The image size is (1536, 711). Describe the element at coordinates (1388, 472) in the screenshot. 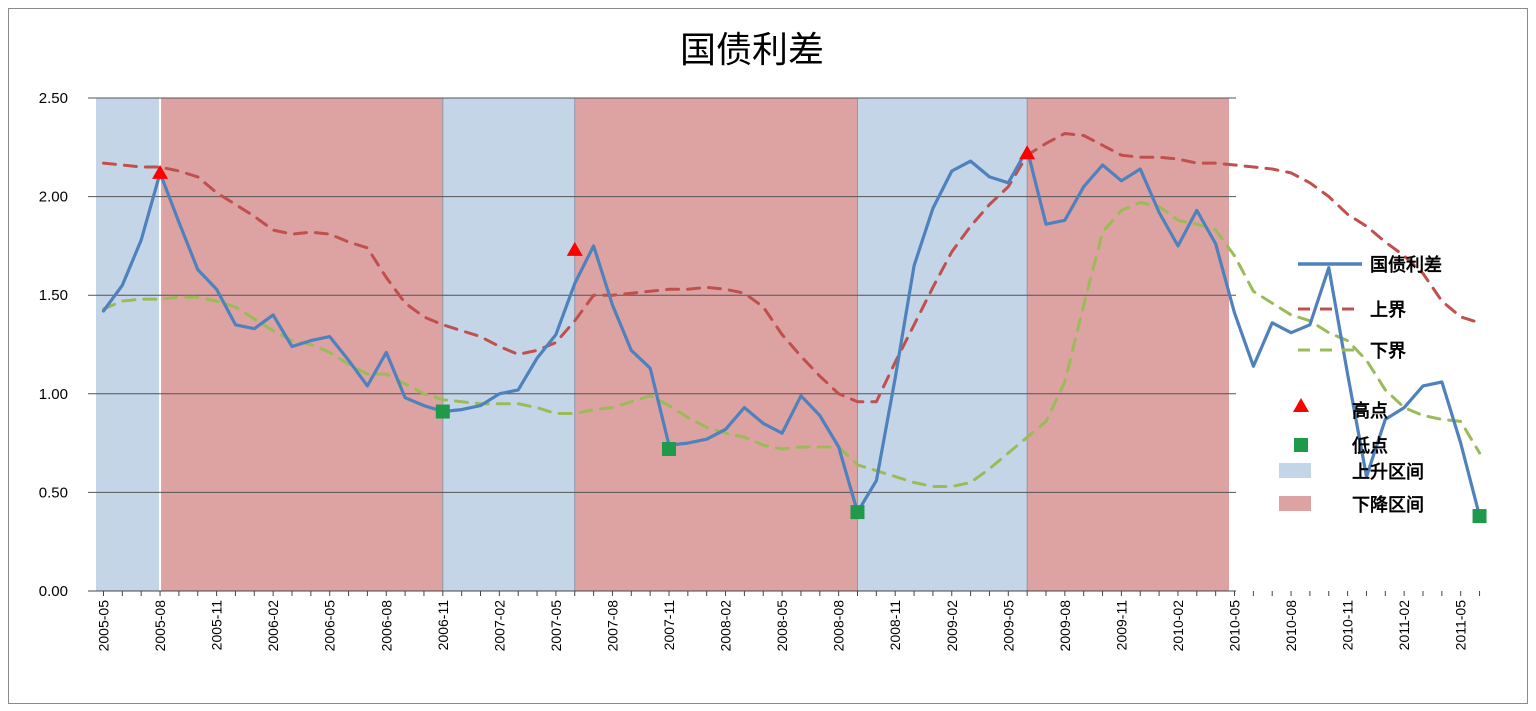

I see `legend-label: 上升区间` at that location.